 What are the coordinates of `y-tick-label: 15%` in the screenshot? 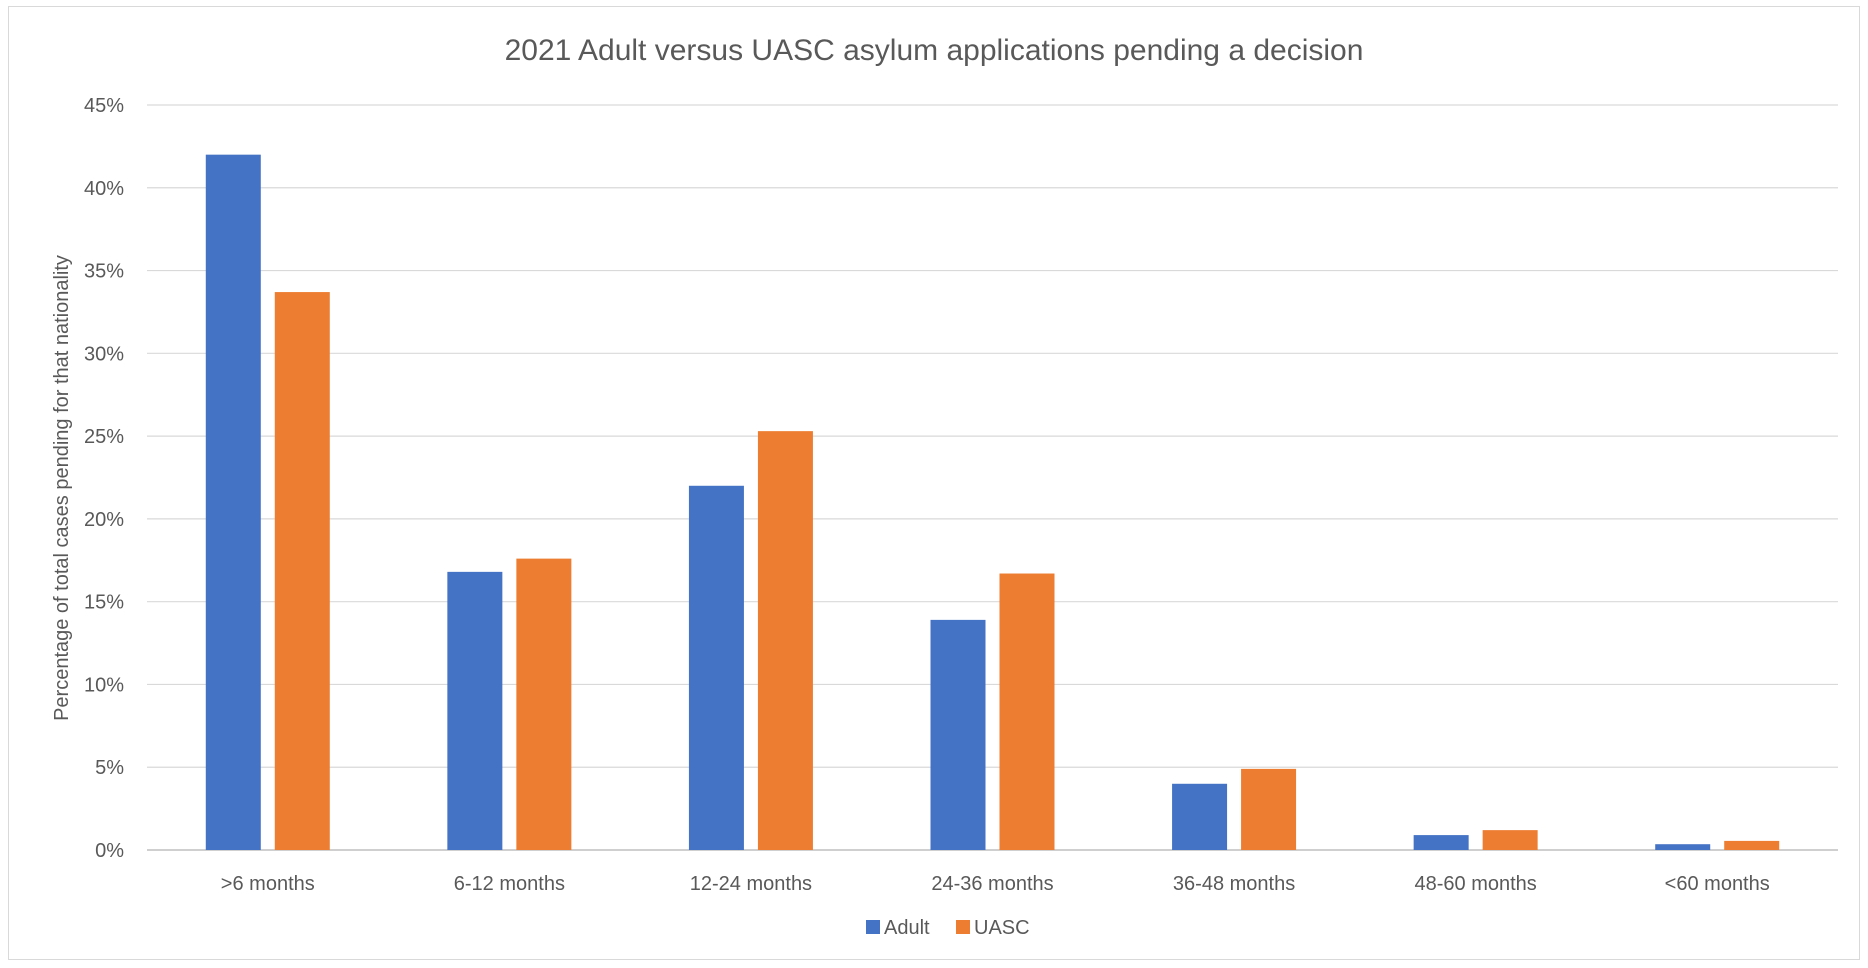 It's located at (104, 603).